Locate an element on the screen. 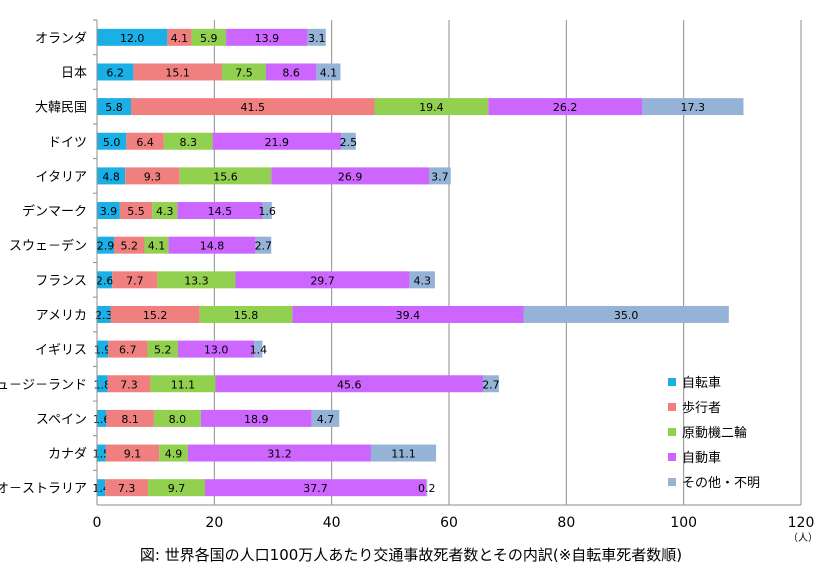 The image size is (825, 579). data-label: 15.8 is located at coordinates (246, 315).